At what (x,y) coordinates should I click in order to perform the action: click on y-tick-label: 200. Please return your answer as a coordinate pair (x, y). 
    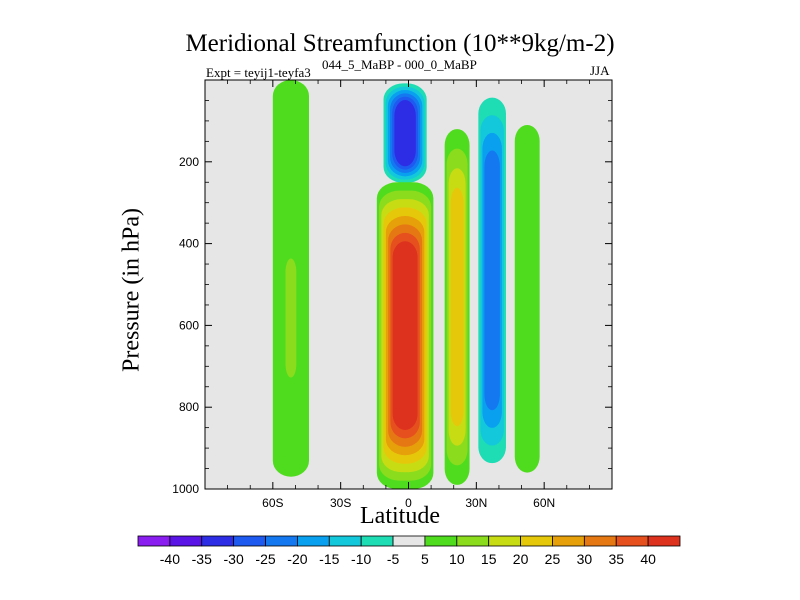
    Looking at the image, I should click on (189, 162).